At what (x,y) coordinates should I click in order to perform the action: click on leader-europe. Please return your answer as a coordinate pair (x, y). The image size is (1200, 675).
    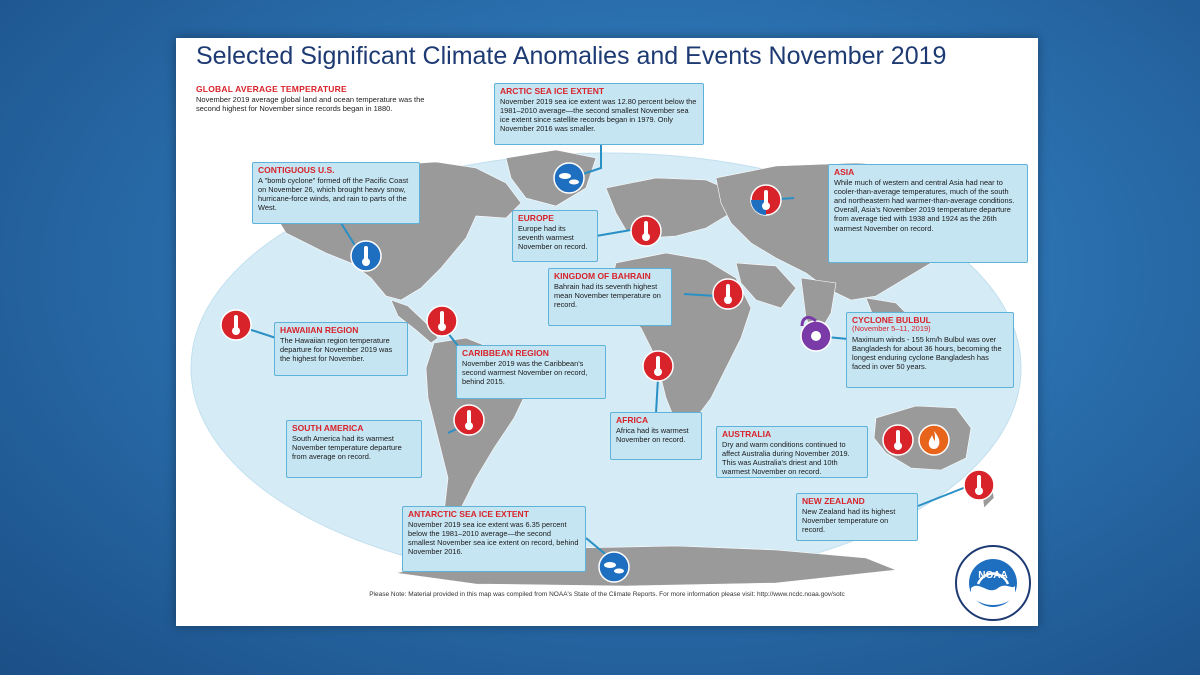
    Looking at the image, I should click on (613, 233).